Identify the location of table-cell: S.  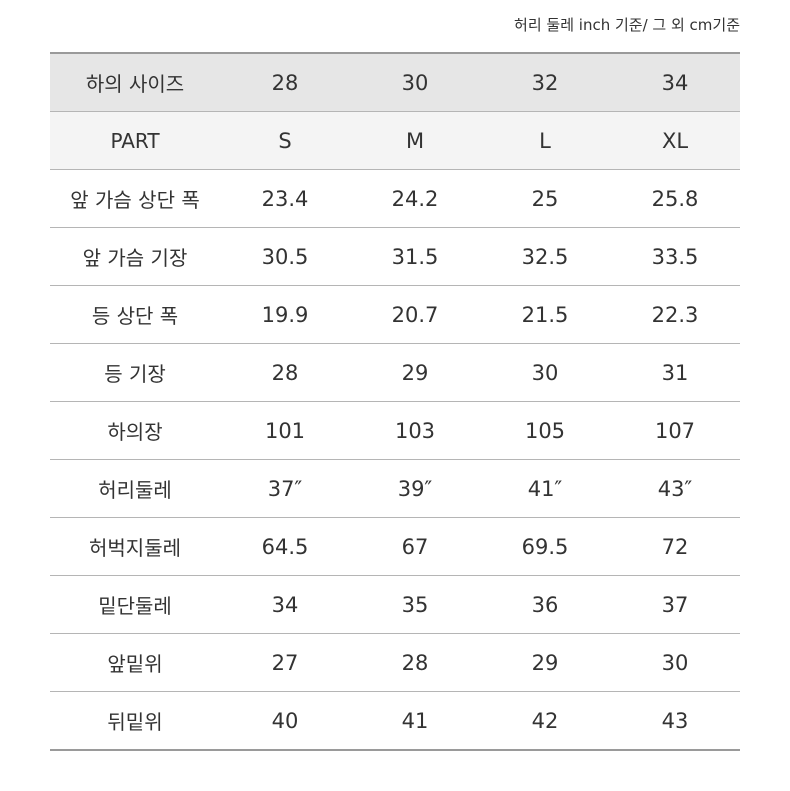
(285, 140).